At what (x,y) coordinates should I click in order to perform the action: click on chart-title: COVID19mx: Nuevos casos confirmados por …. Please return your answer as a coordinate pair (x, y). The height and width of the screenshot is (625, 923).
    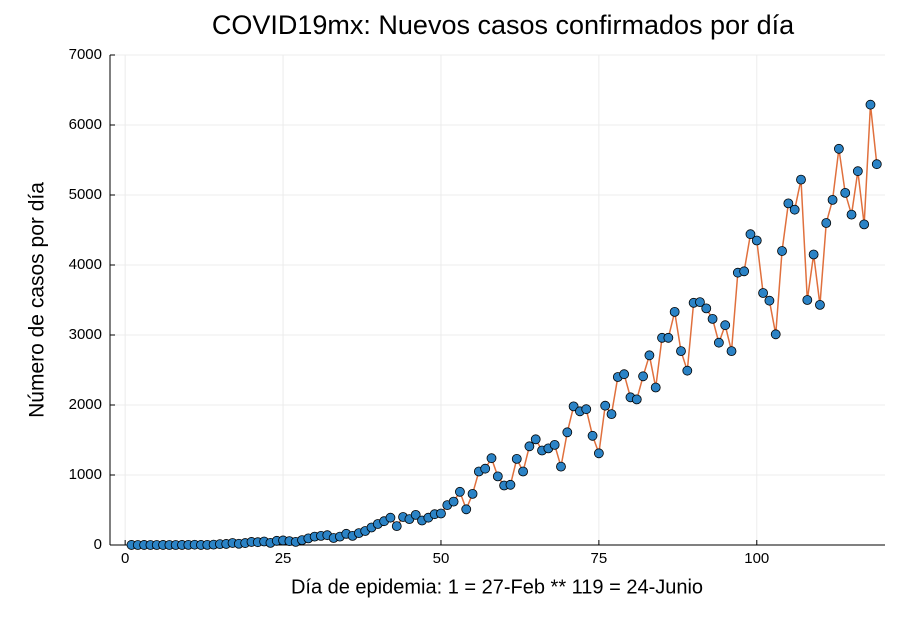
    Looking at the image, I should click on (503, 25).